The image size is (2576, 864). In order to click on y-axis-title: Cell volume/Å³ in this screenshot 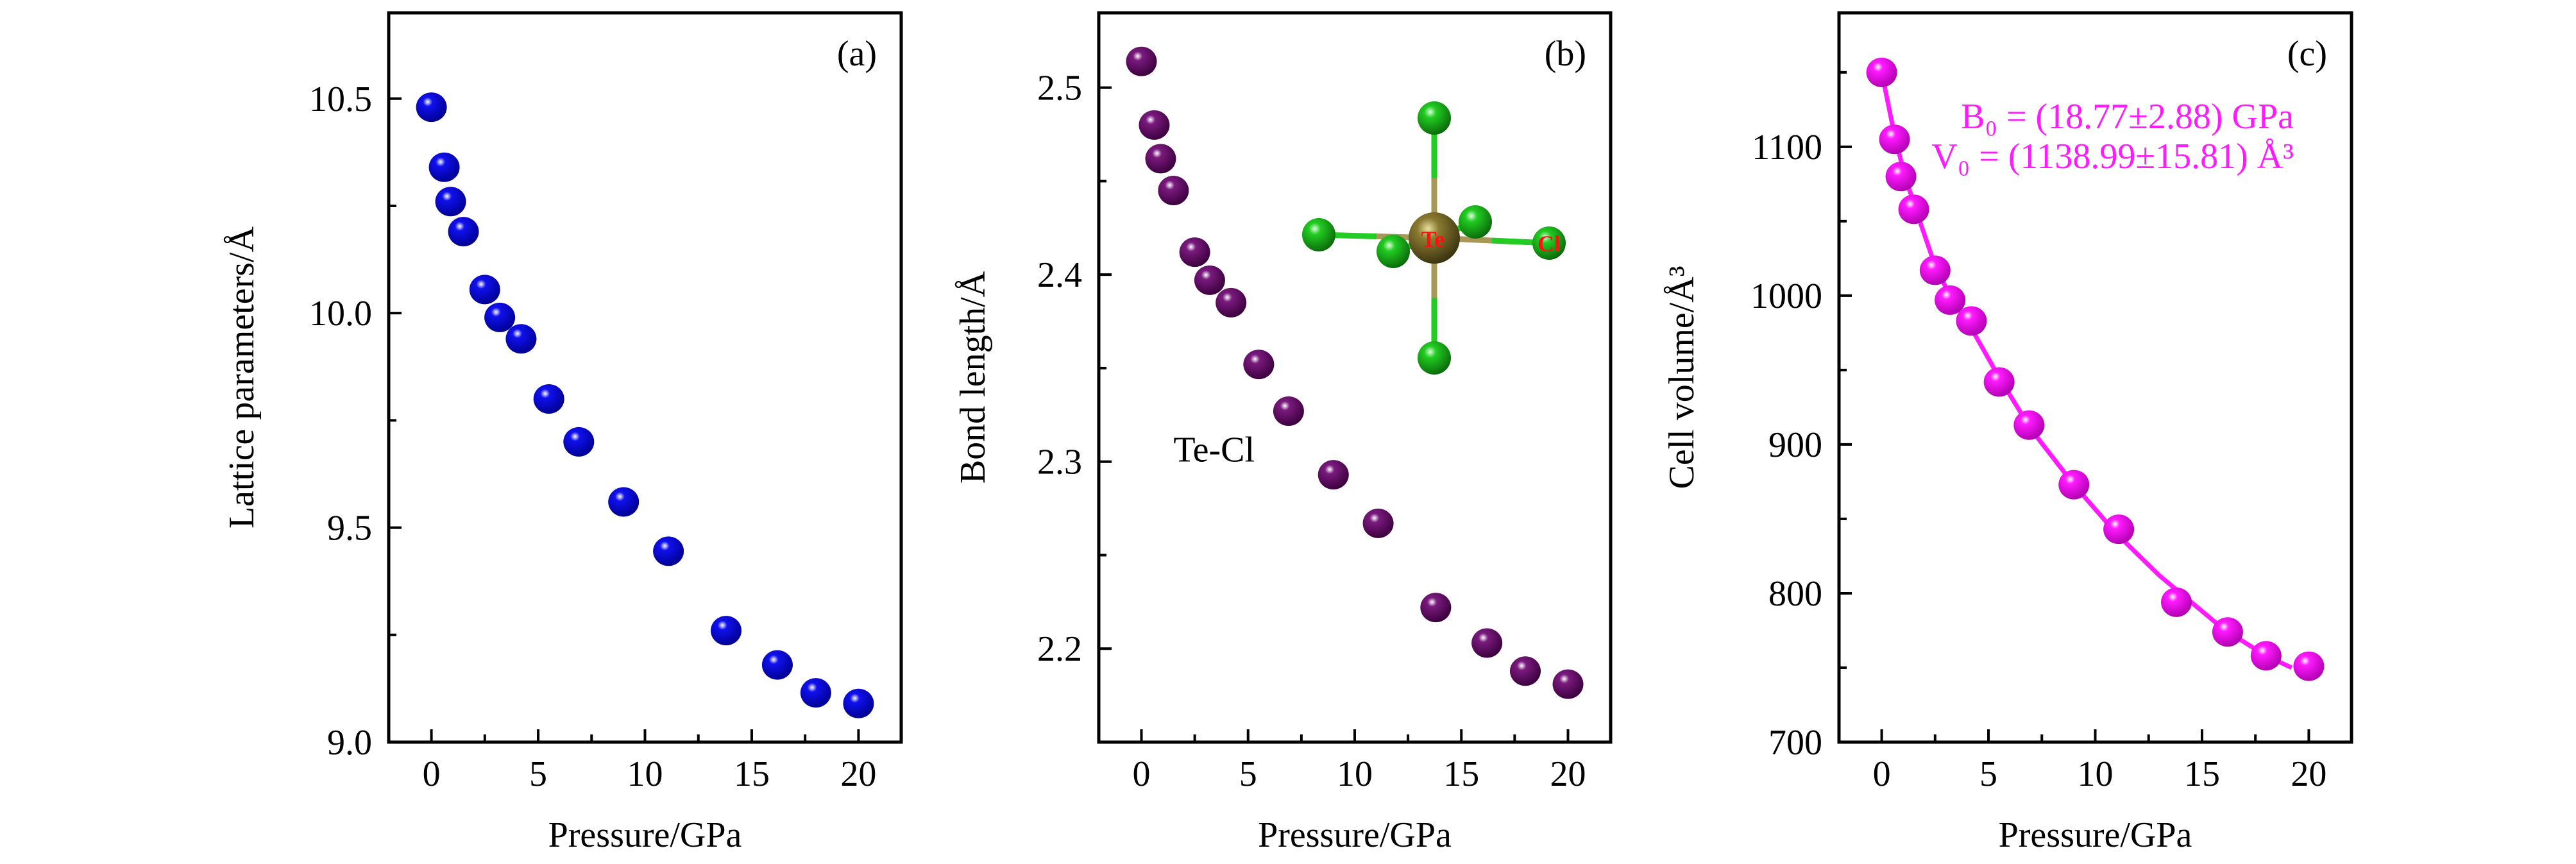, I will do `click(1682, 377)`.